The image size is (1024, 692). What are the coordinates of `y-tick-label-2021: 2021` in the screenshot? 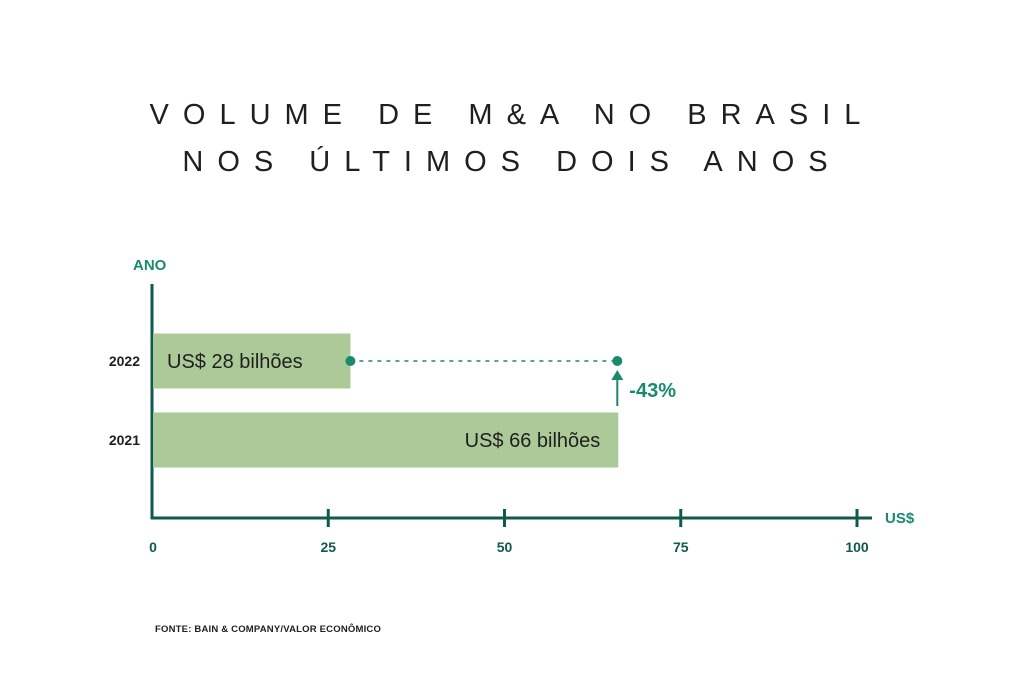 It's located at (124, 440).